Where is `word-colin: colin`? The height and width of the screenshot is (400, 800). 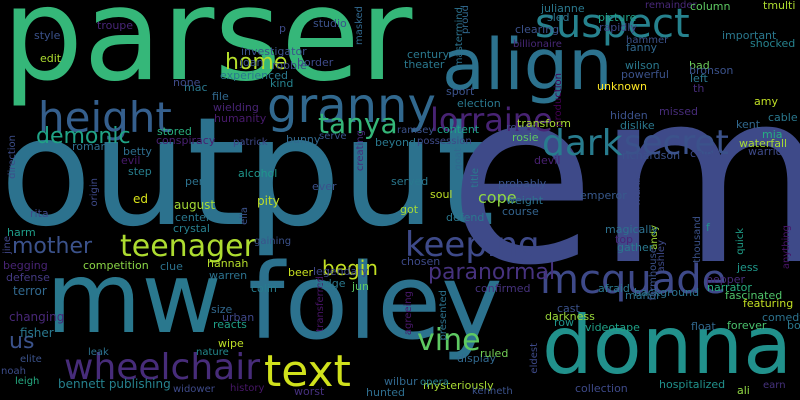
word-colin: colin is located at coordinates (264, 288).